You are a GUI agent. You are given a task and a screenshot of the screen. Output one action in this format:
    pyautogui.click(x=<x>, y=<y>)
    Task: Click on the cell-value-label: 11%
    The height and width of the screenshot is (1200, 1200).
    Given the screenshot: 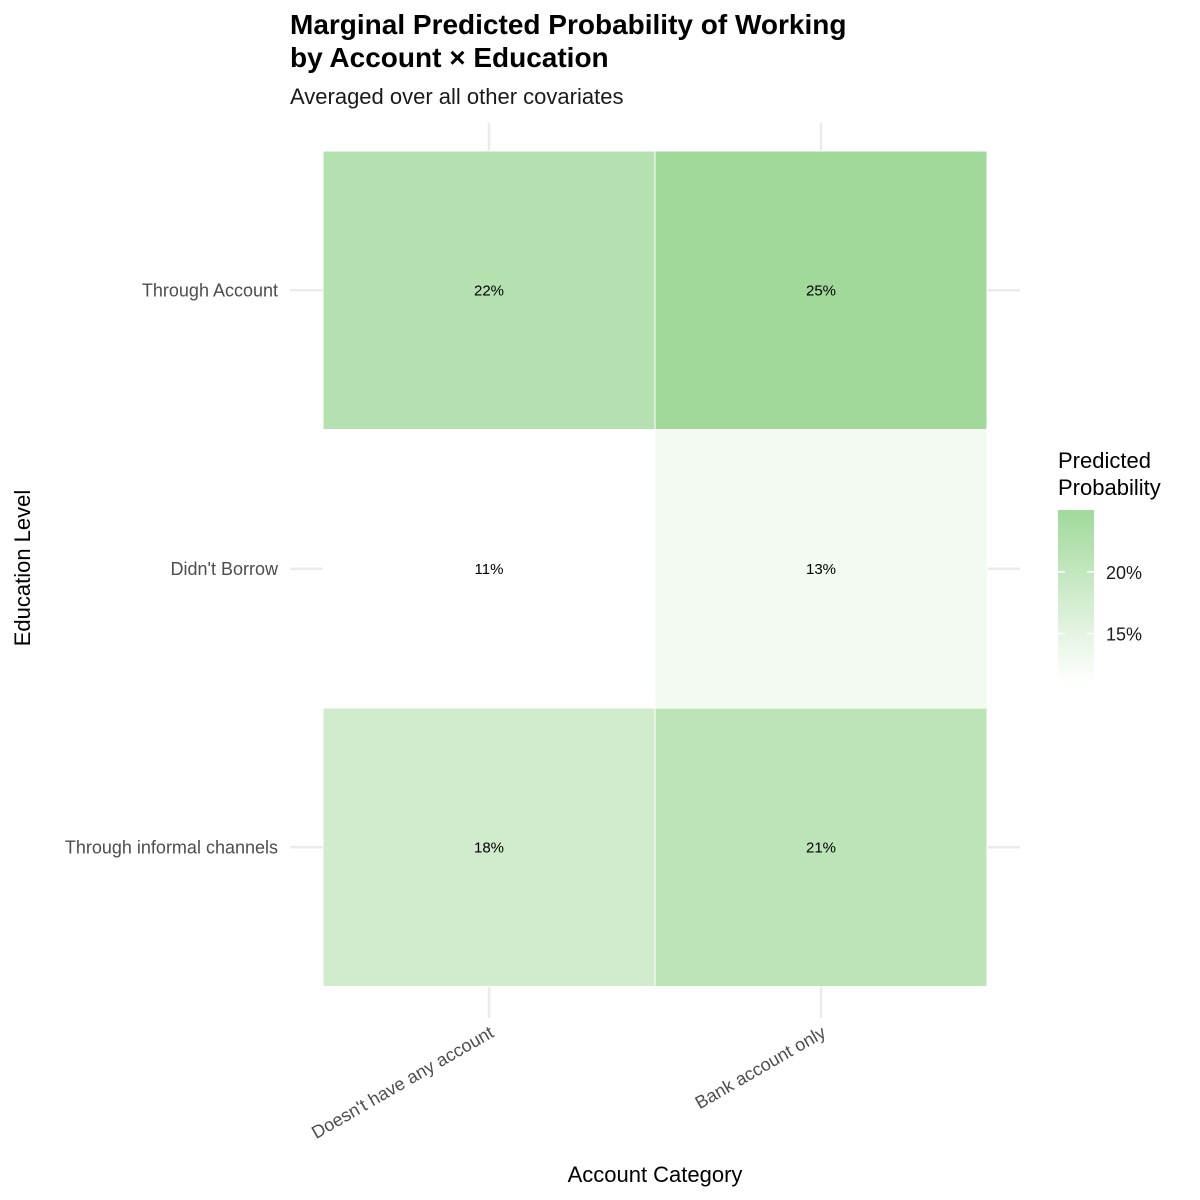 What is the action you would take?
    pyautogui.click(x=489, y=569)
    